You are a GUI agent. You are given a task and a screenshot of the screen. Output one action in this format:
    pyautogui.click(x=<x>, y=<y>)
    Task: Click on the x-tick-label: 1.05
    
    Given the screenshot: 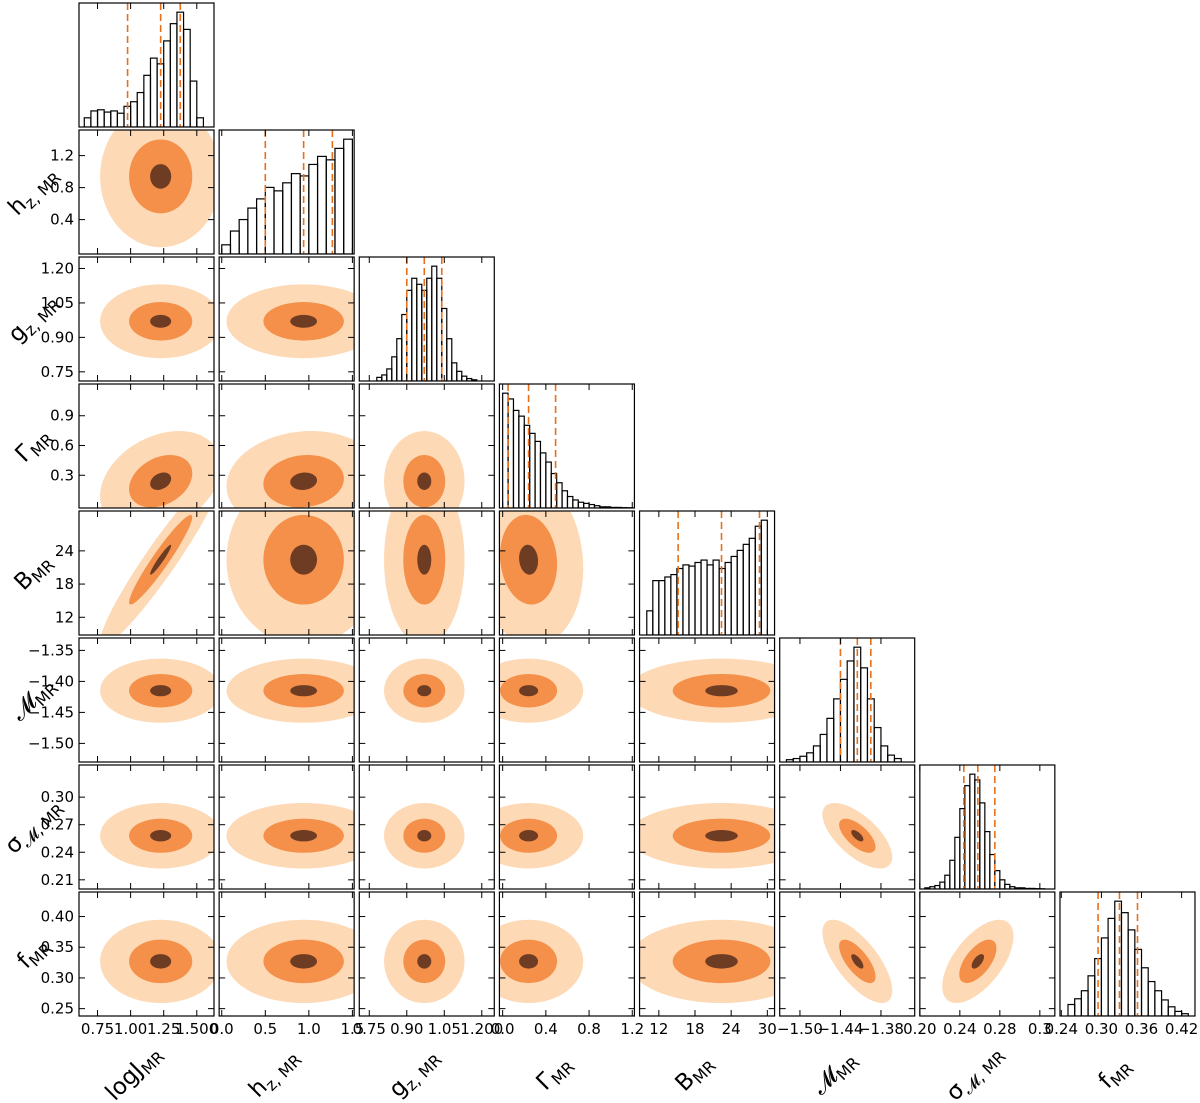 What is the action you would take?
    pyautogui.click(x=444, y=1029)
    